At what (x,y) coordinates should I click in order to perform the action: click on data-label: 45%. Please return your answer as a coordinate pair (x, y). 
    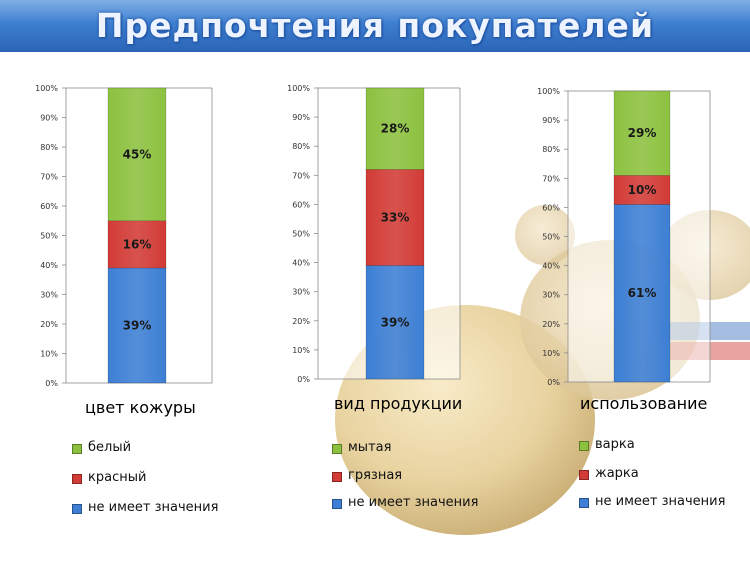
    Looking at the image, I should click on (137, 154).